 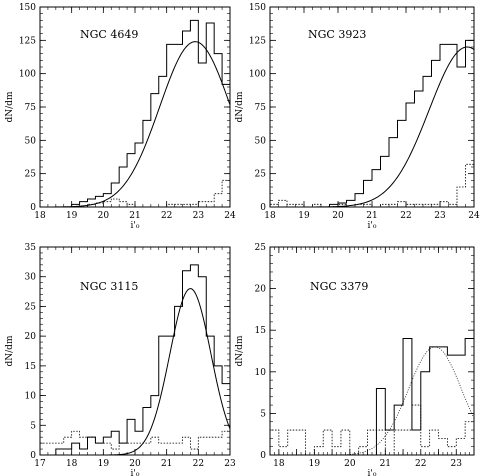 What do you see at coordinates (40, 464) in the screenshot?
I see `x-tick-label: 17` at bounding box center [40, 464].